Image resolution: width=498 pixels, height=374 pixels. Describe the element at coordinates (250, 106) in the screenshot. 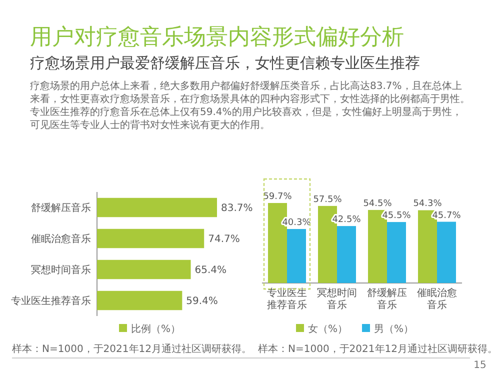

I see `text: 疗愈场景的用户总体上来看，绝大多数用户都偏好舒缓解压类音乐，占比高达83.7%，且在总体上来看，女性更喜欢疗愈场景音乐，在疗愈场景具体的四种内容形式下，女性选择的比例都高于男性。专业医生推荐的疗愈音乐在总体上仅有59.4%的用户比较喜欢，但是，女性偏好上明显高于男性，可见医生等专业人士的背书对女性来说有更大的作用。` at that location.